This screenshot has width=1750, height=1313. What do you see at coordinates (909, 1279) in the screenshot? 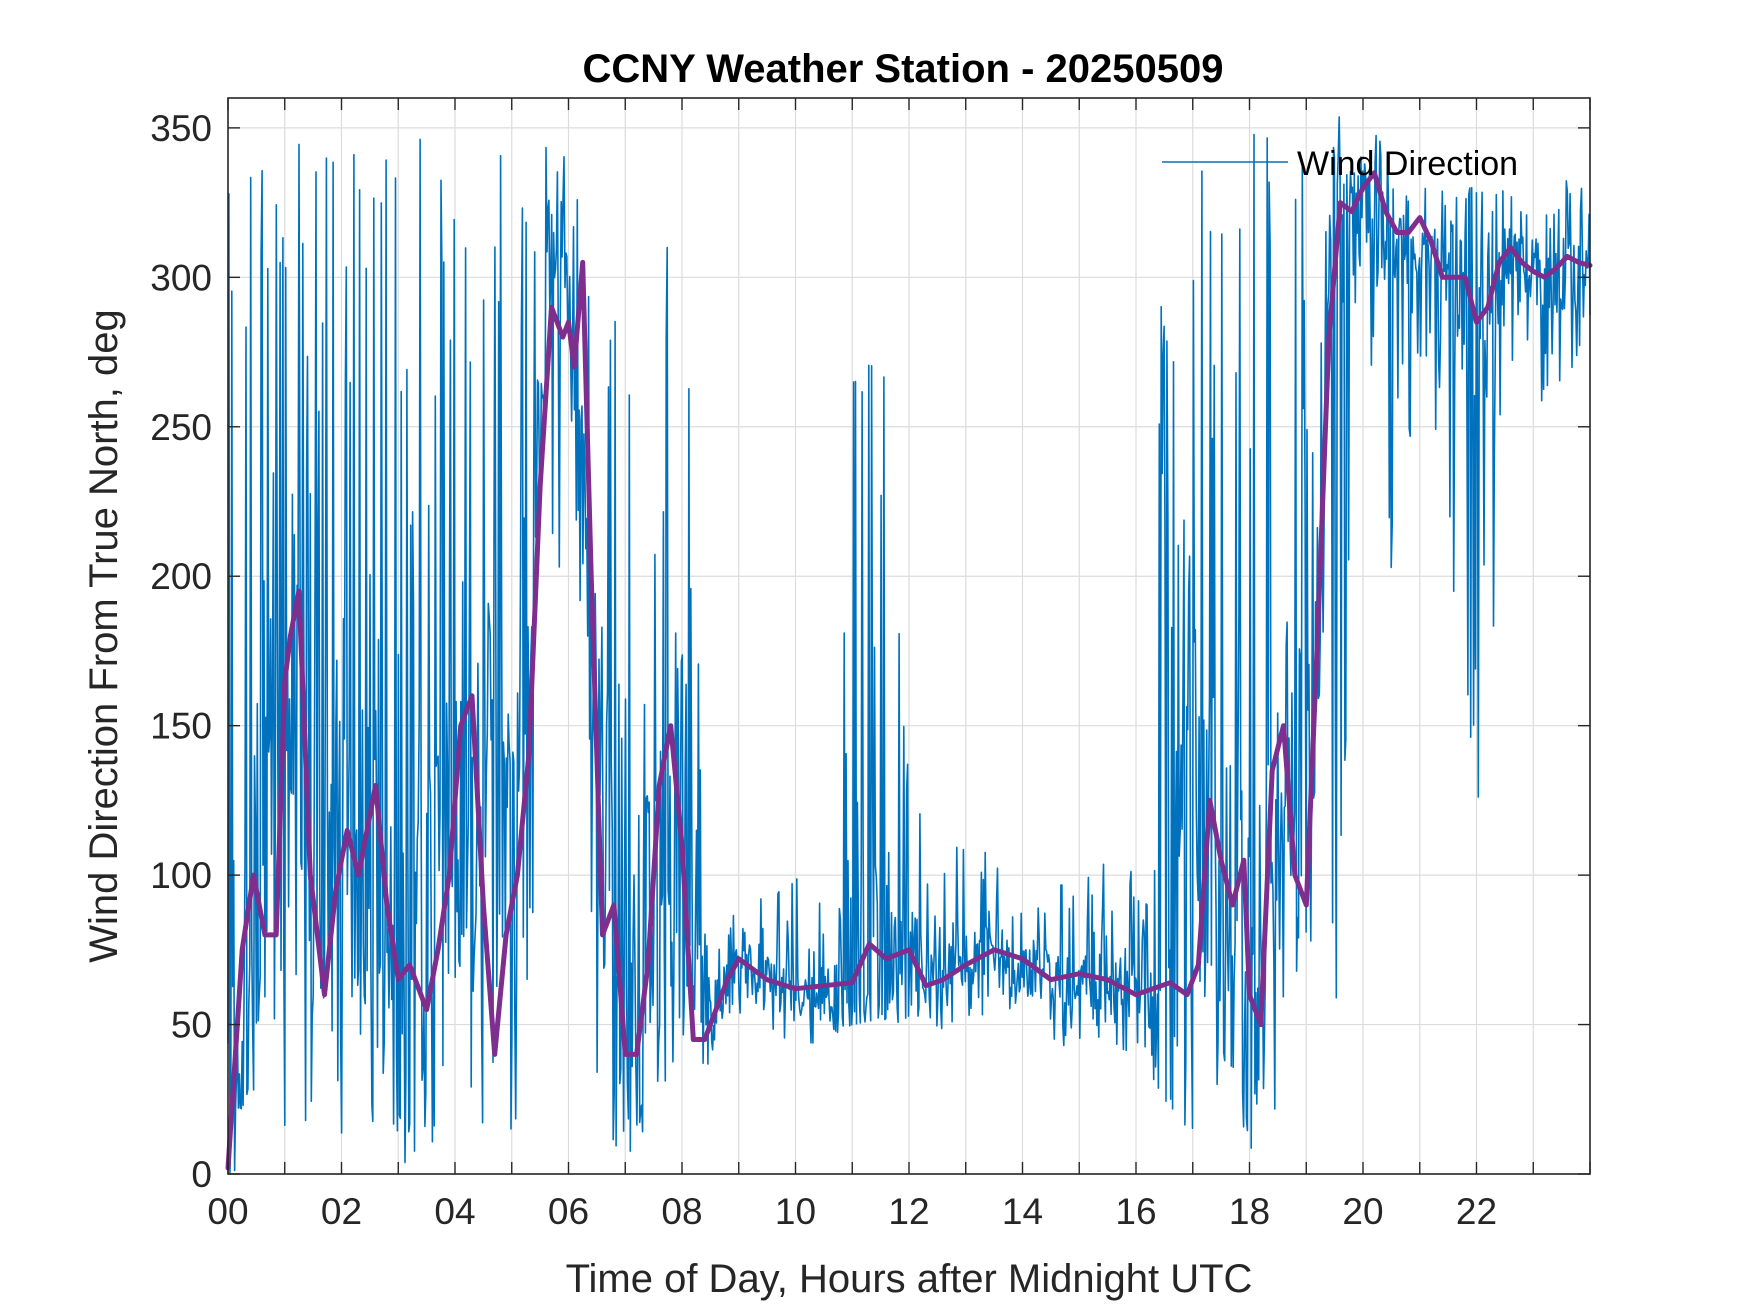
I see `x-axis-label: Time of Day, Hours after Midnight UTC` at bounding box center [909, 1279].